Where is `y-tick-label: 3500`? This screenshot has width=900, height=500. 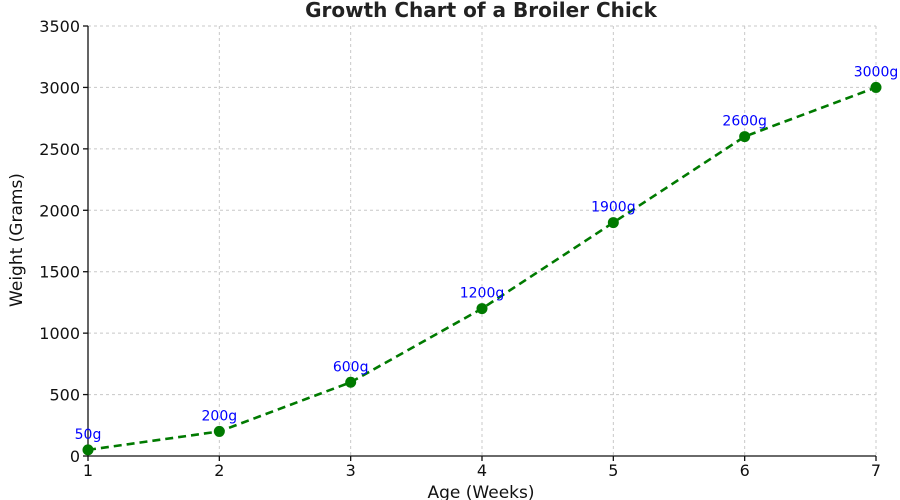
y-tick-label: 3500 is located at coordinates (59, 26).